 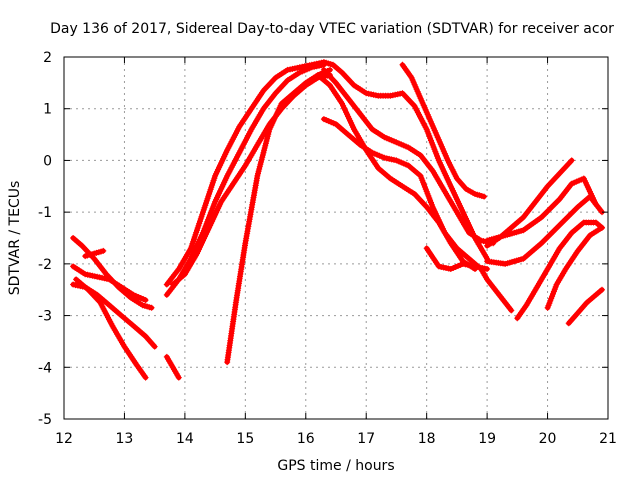 What do you see at coordinates (45, 239) in the screenshot?
I see `y-tick-labels: 2 1 0 -1 -2 -3 -4 -5` at bounding box center [45, 239].